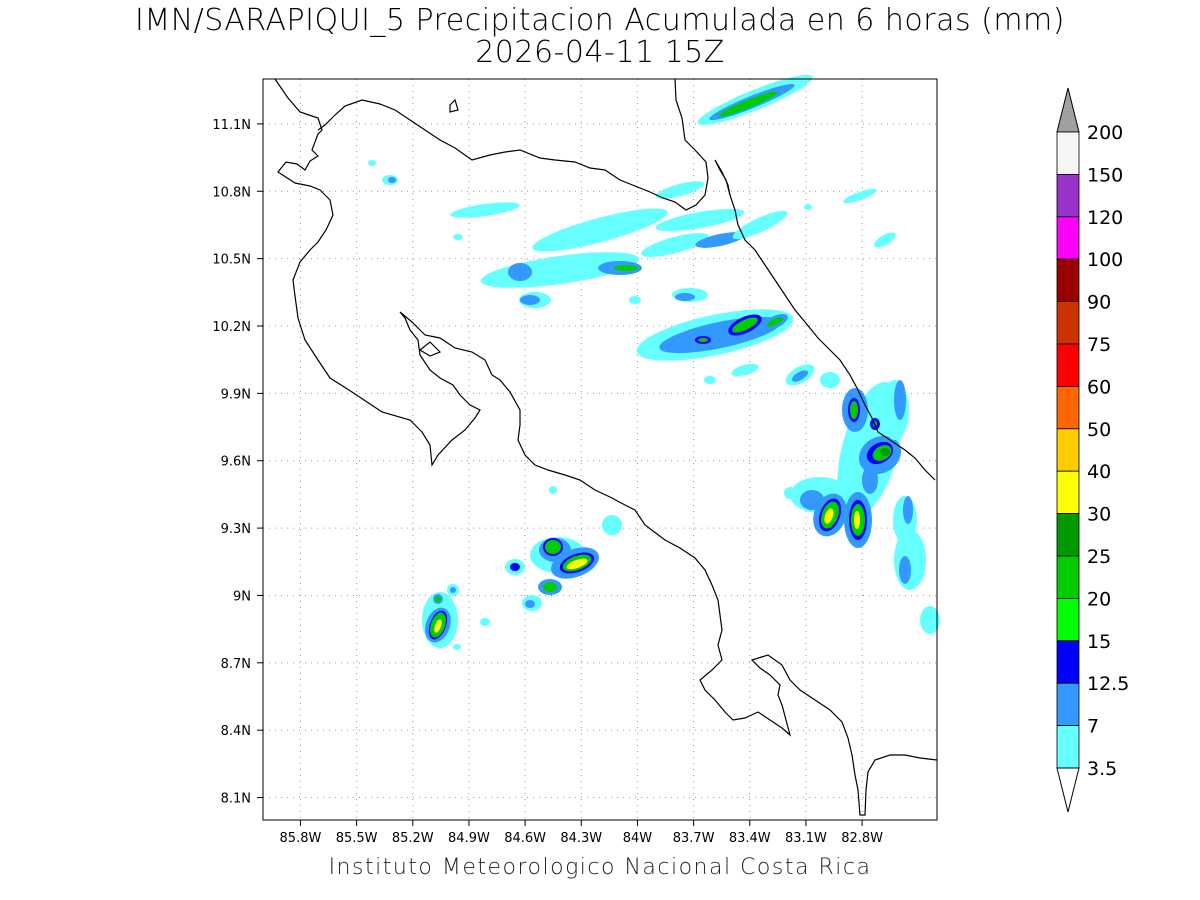 Image resolution: width=1200 pixels, height=900 pixels. Describe the element at coordinates (1105, 133) in the screenshot. I see `colorbar-label: 200` at that location.